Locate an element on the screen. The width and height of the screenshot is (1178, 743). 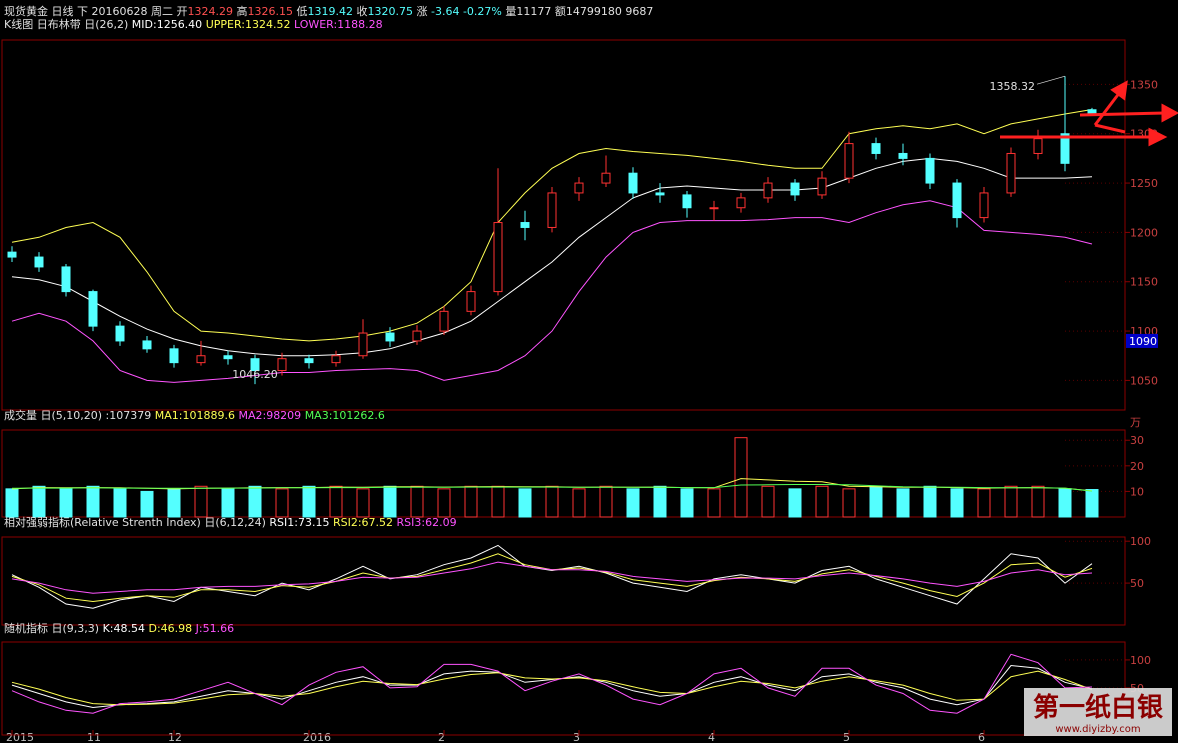
cursor-box is located at coordinates (1142, 340).